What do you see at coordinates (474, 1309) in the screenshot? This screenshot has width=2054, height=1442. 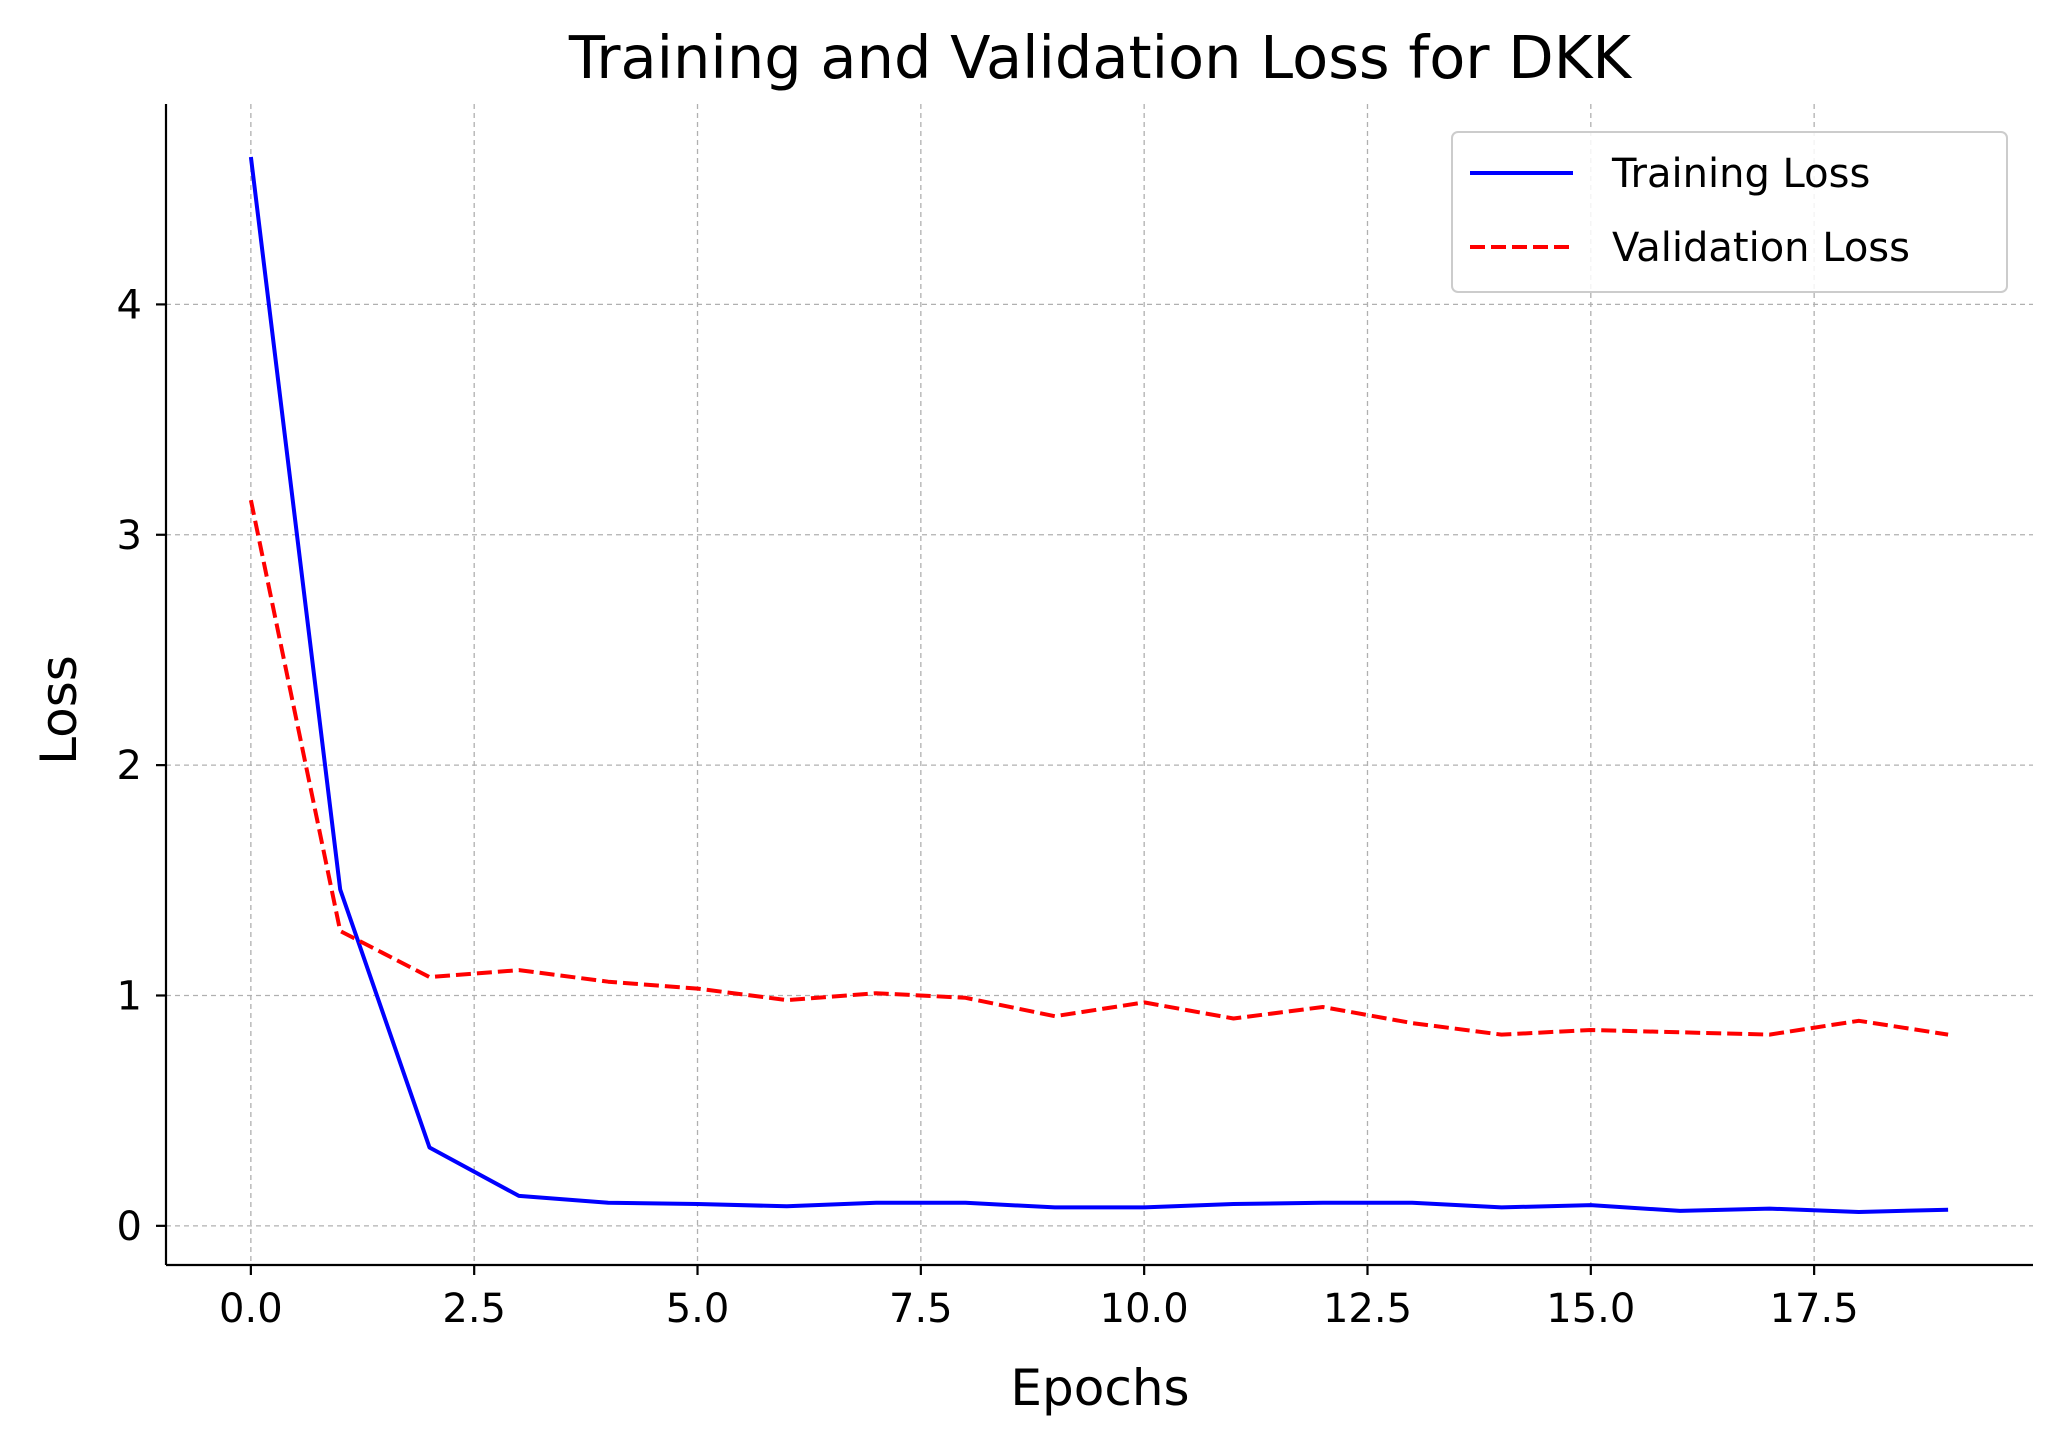 I see `x-tick-label: 2.5` at bounding box center [474, 1309].